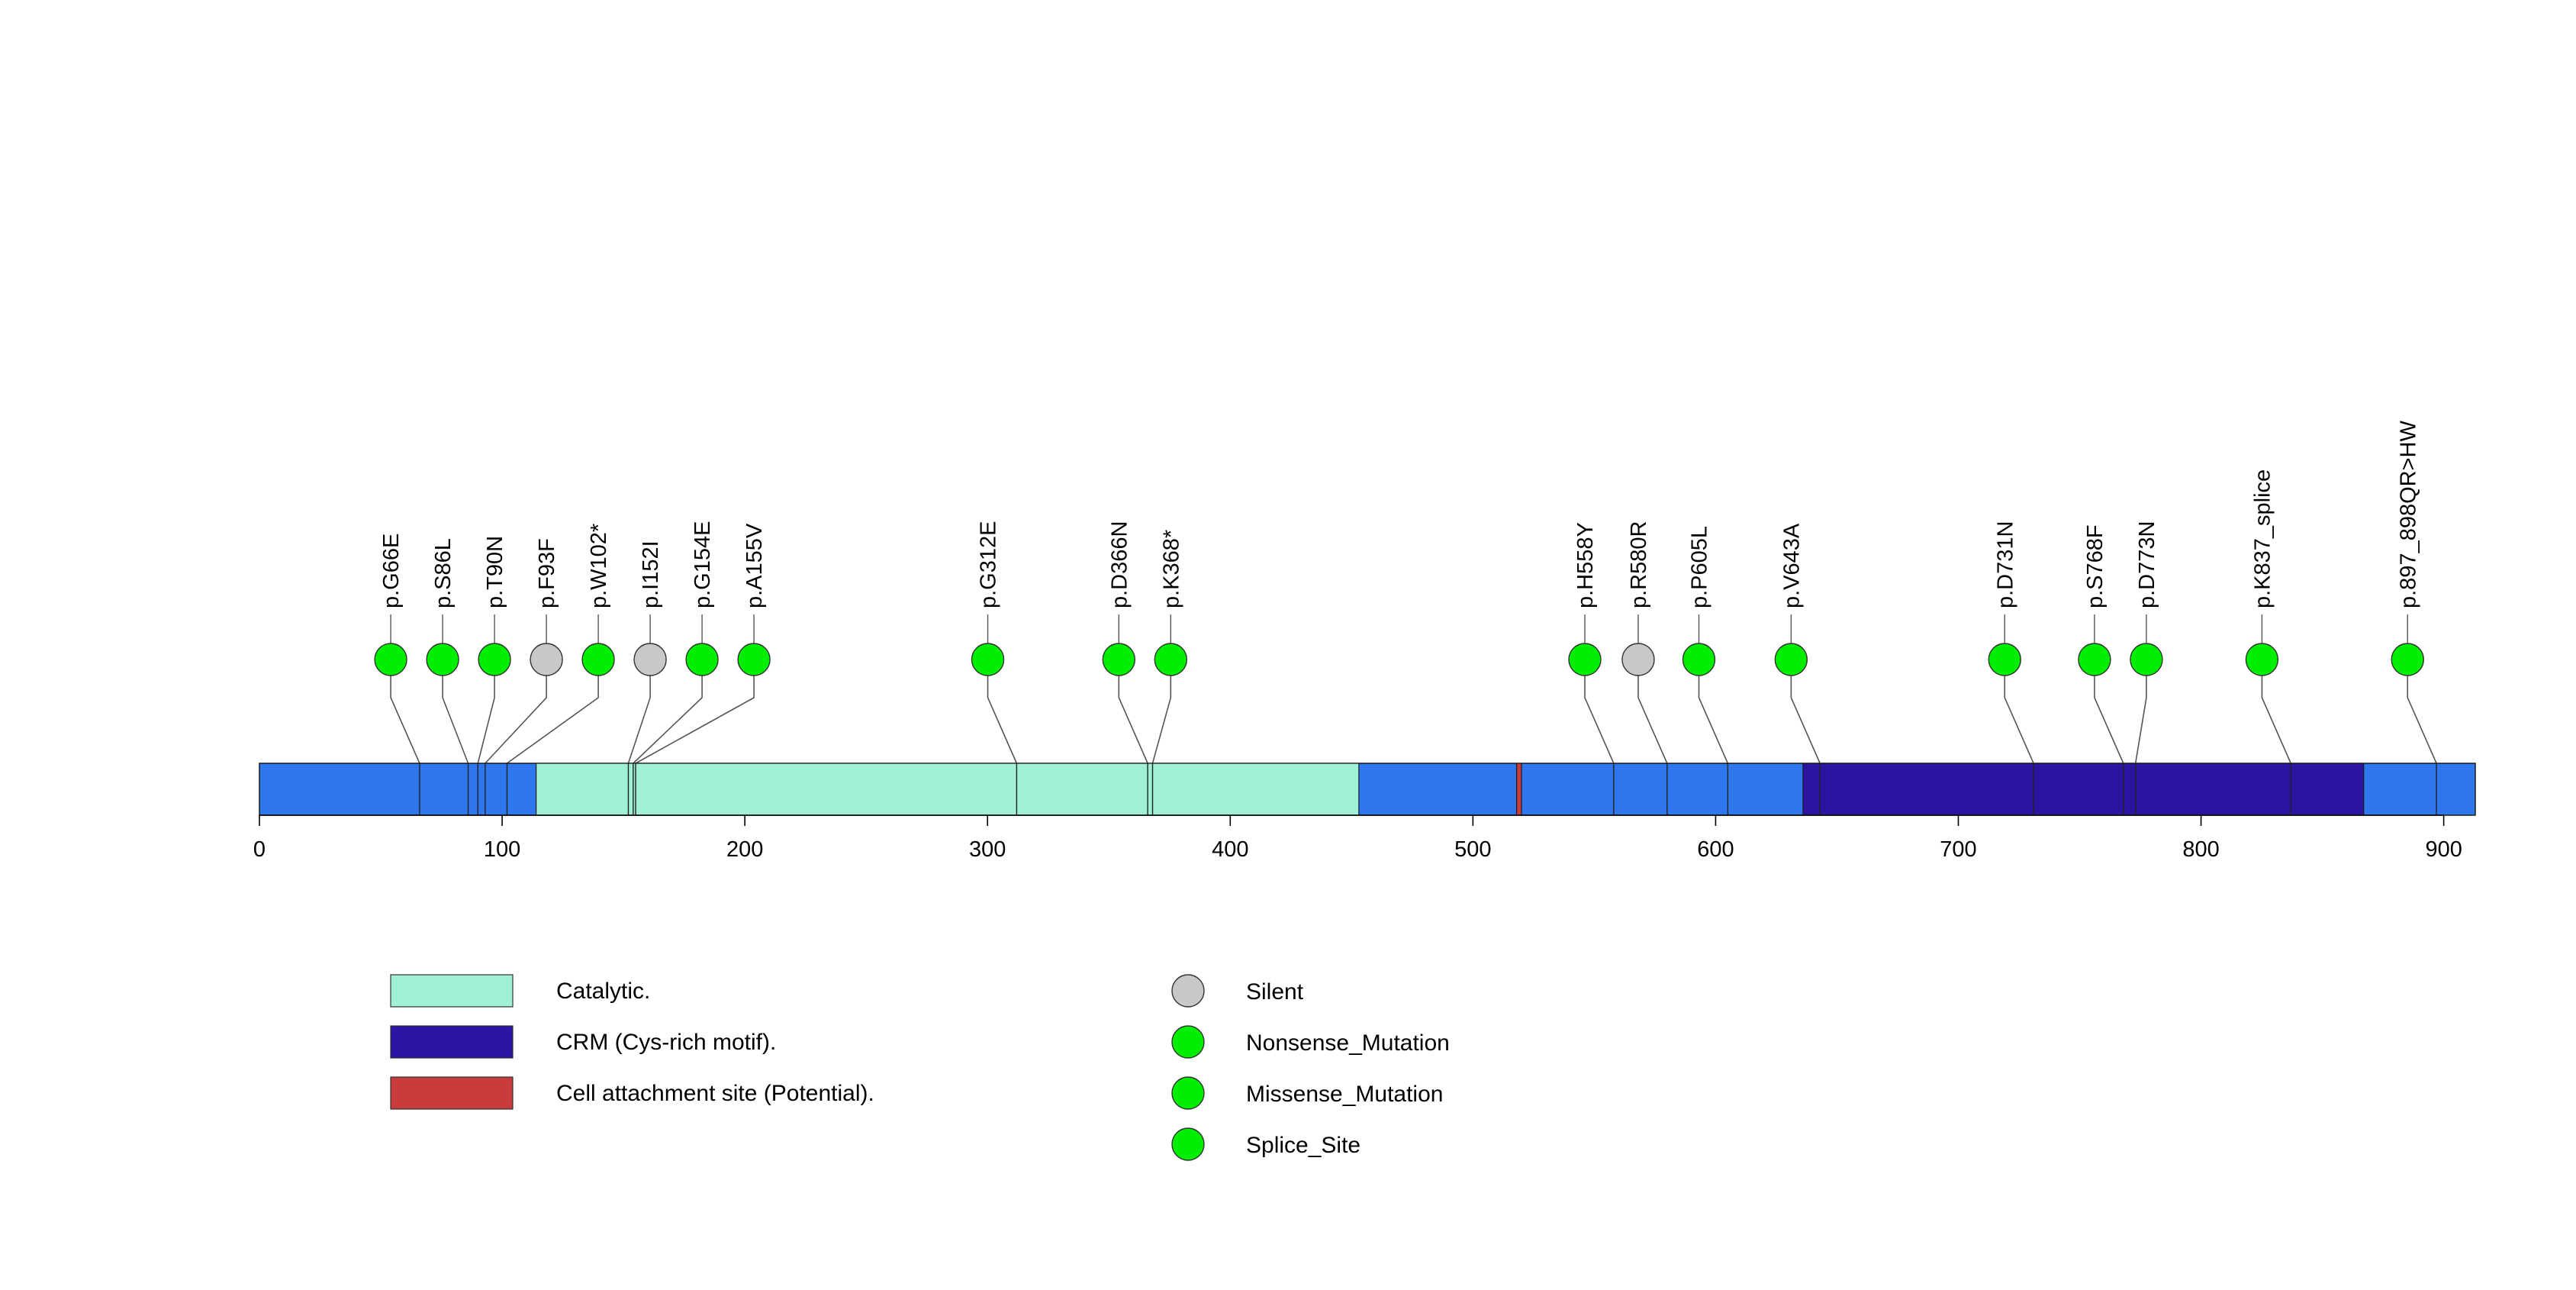  What do you see at coordinates (1958, 850) in the screenshot?
I see `x-tick-label: 700` at bounding box center [1958, 850].